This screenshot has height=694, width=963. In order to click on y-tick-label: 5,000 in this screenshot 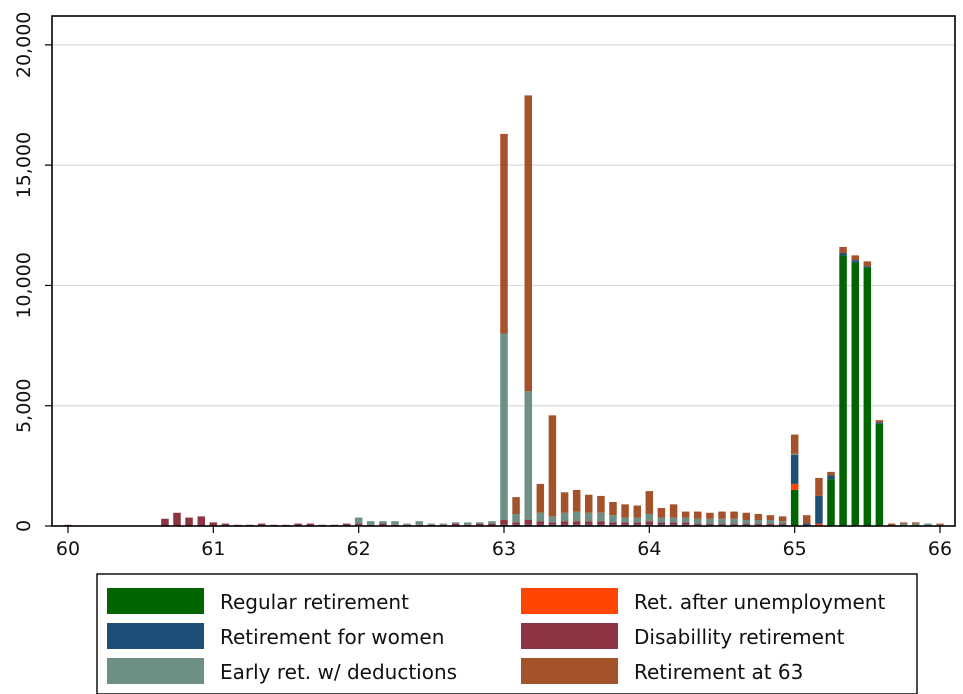, I will do `click(24, 406)`.